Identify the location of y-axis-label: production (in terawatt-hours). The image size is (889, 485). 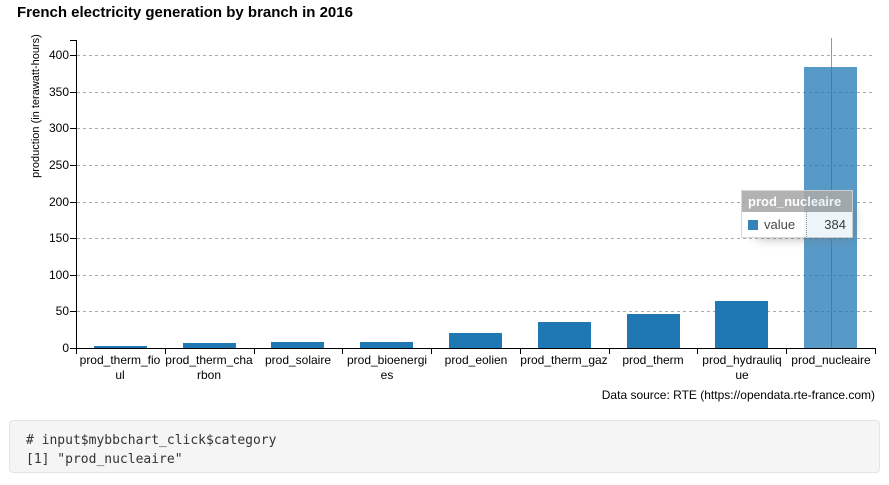
(36, 106).